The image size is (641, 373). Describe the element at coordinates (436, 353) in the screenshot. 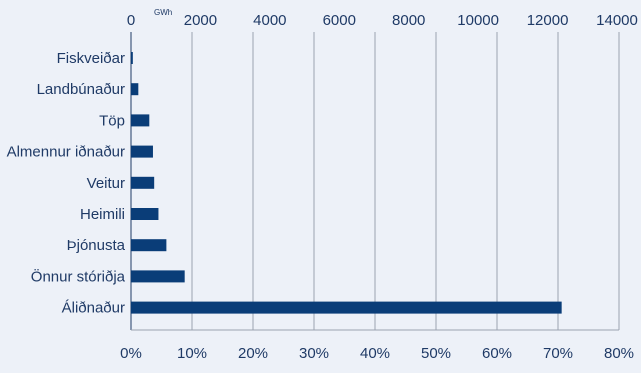

I see `bottom-tick-label: 50%` at that location.